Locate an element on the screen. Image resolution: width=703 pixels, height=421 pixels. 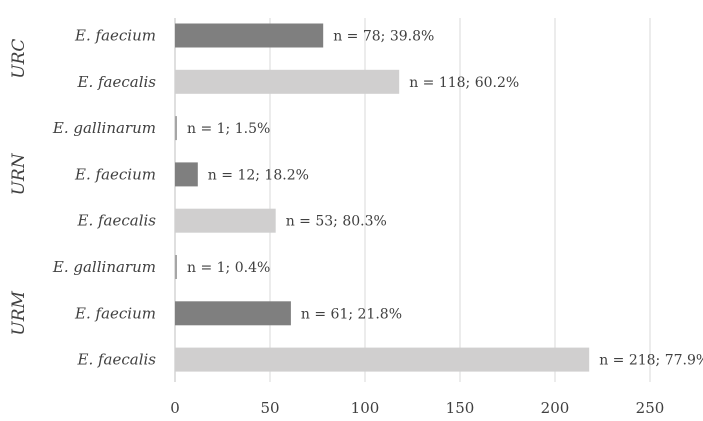
data-label: n = 1; 1.5% is located at coordinates (228, 129).